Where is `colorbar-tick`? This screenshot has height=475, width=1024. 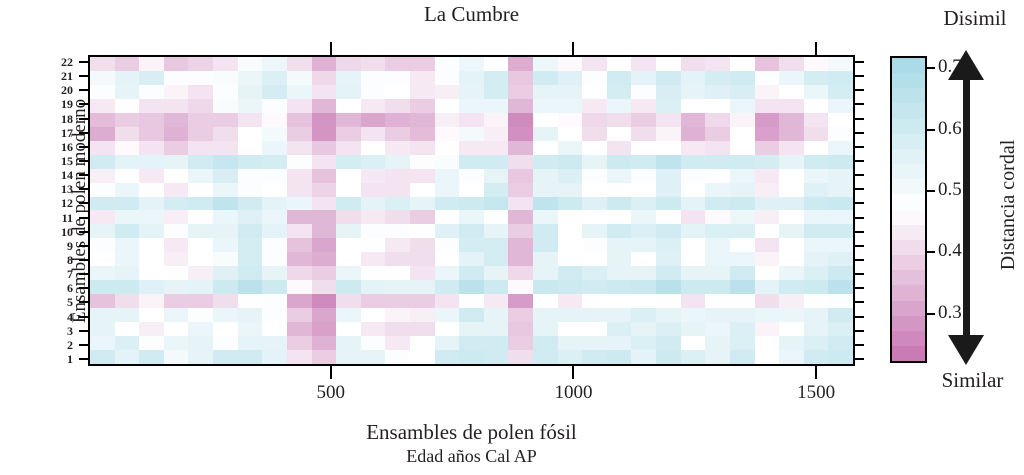
colorbar-tick is located at coordinates (931, 68).